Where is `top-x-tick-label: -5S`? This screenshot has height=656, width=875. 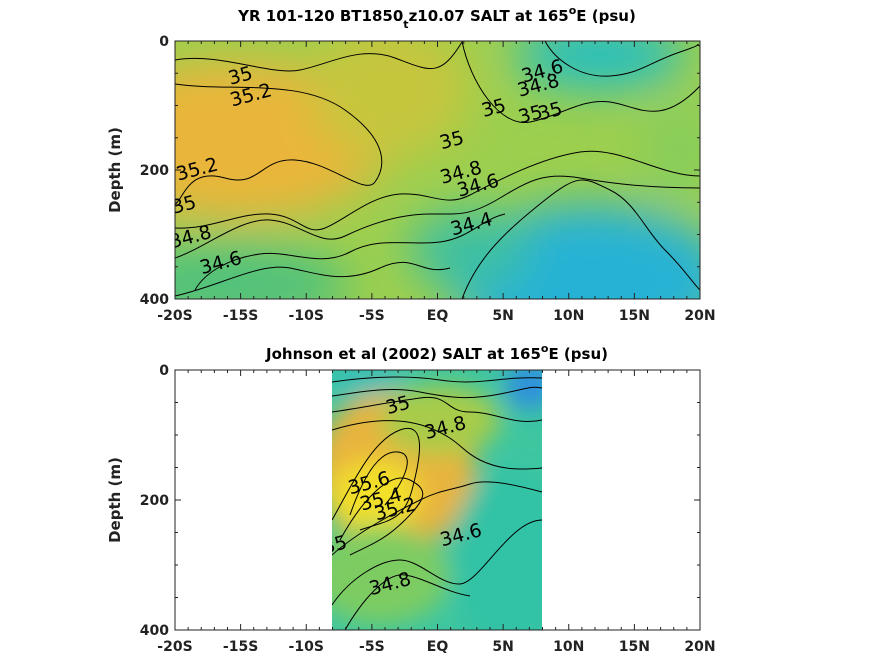 top-x-tick-label: -5S is located at coordinates (372, 316).